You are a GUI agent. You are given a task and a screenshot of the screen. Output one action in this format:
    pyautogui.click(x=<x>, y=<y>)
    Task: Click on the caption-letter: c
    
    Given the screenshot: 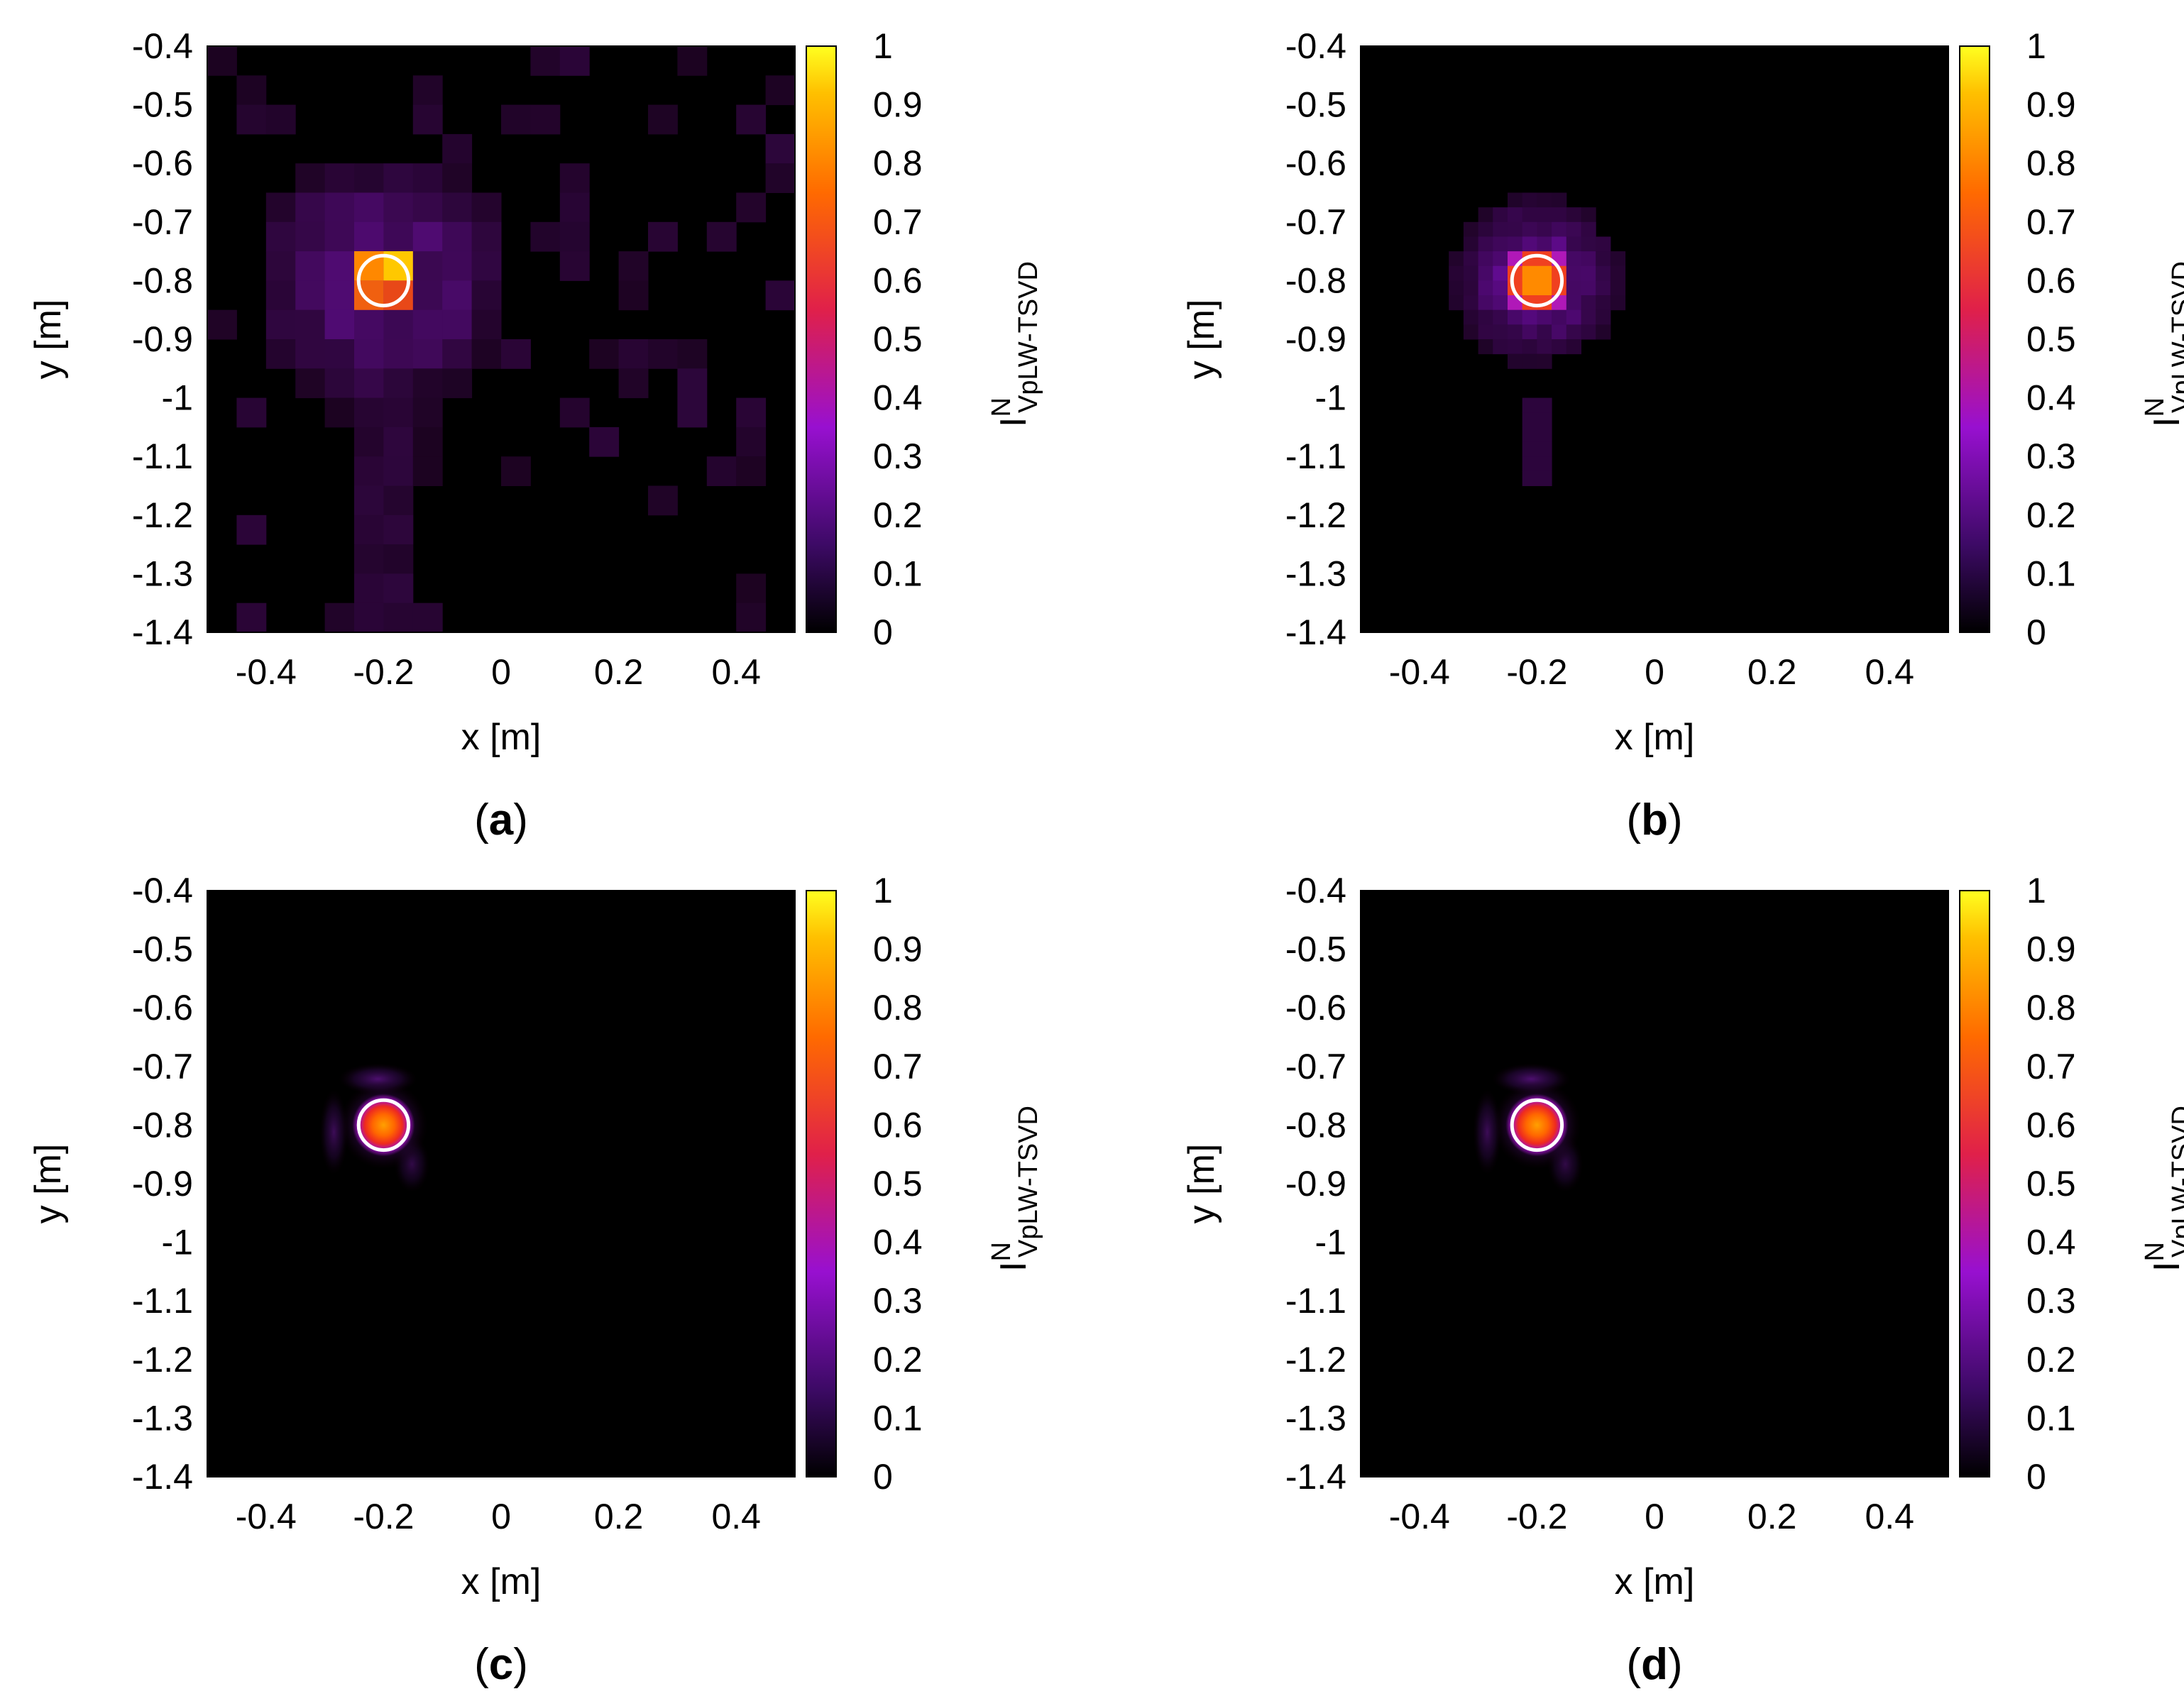 What is the action you would take?
    pyautogui.click(x=501, y=1664)
    